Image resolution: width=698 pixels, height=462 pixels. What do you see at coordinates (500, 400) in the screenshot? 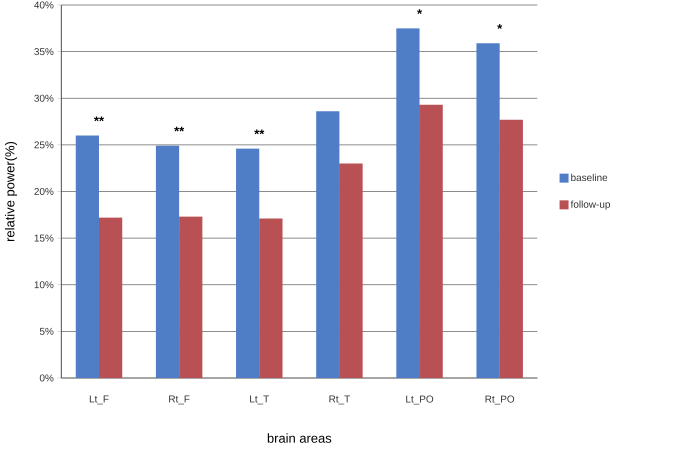
I see `x-tick-label: Rt_PO` at bounding box center [500, 400].